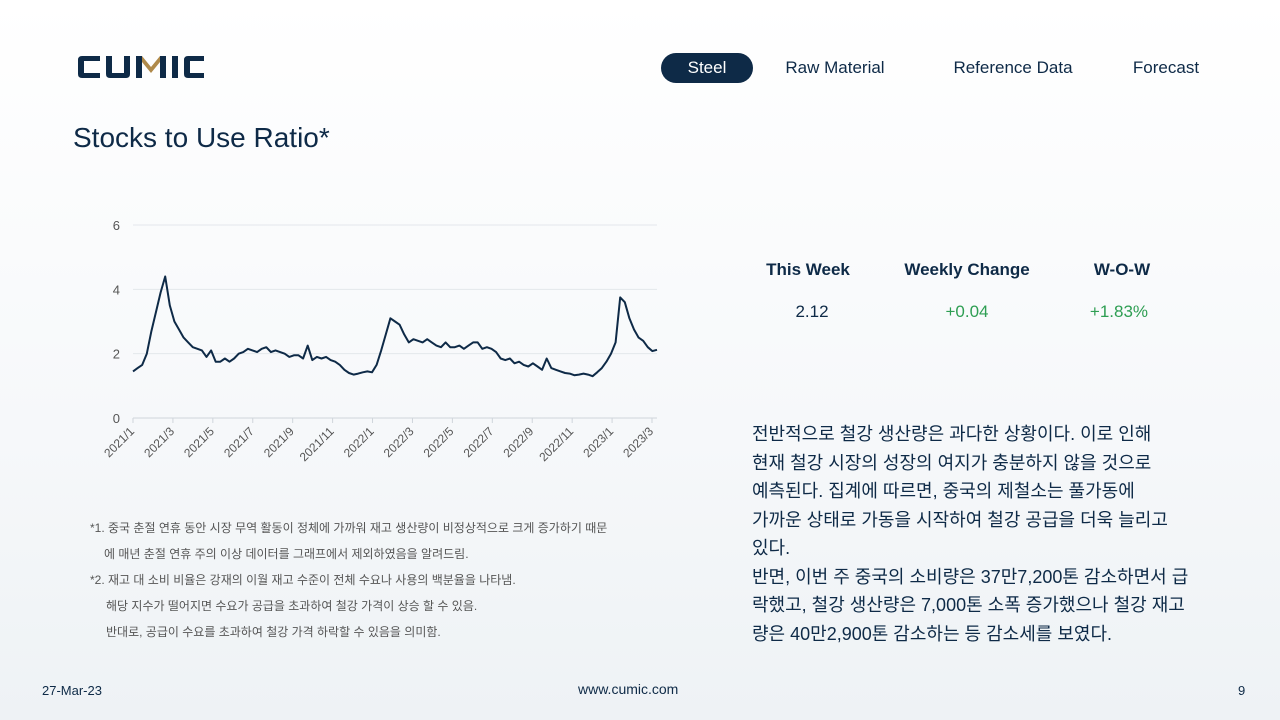 The image size is (1280, 720). What do you see at coordinates (1122, 269) in the screenshot?
I see `kpi-header-wow: W-O-W` at bounding box center [1122, 269].